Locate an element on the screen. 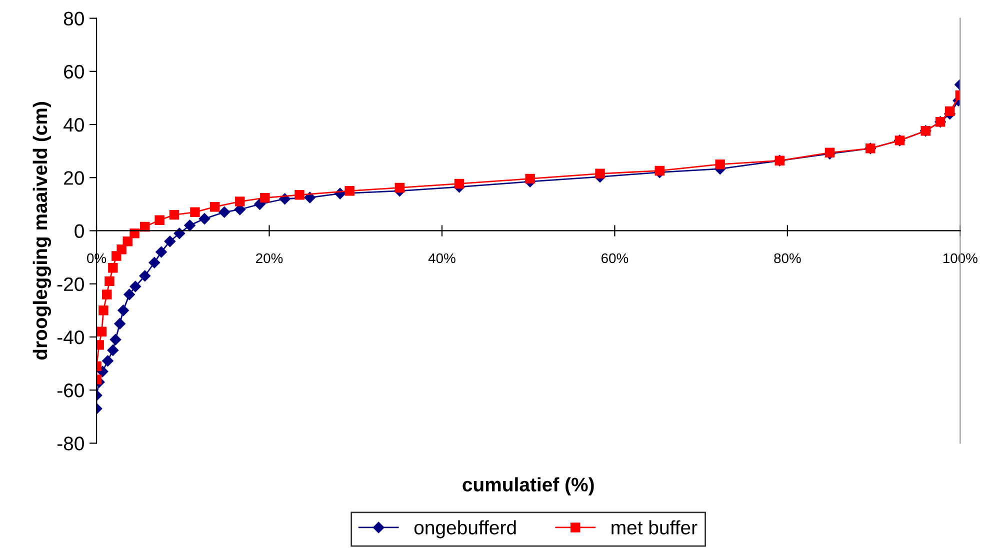  x-tick-label: 60% is located at coordinates (615, 258).